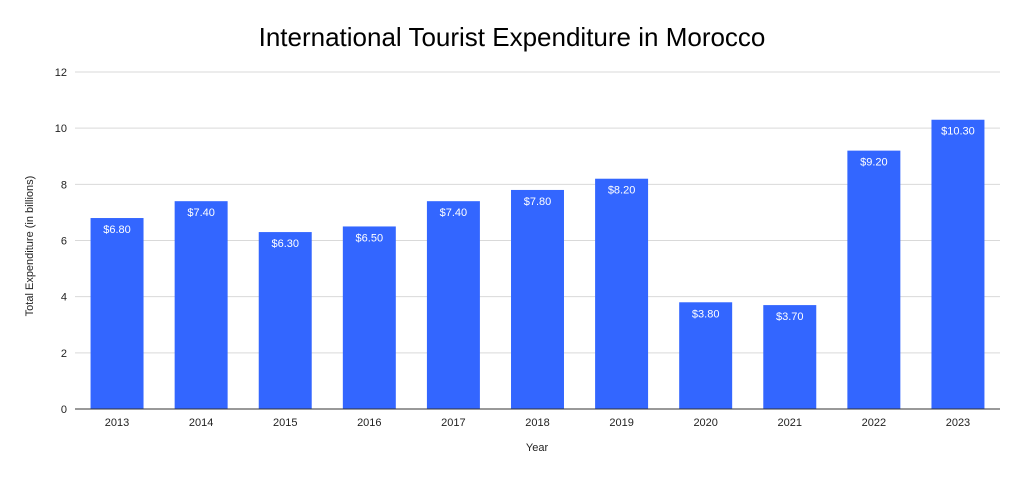  Describe the element at coordinates (958, 132) in the screenshot. I see `data-label: $10.30` at that location.